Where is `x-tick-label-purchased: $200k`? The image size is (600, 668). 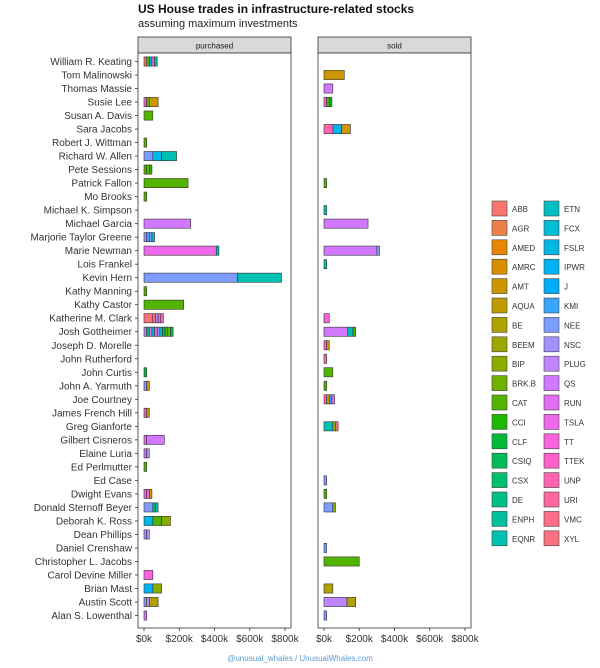
x-tick-label-purchased: $200k is located at coordinates (180, 639).